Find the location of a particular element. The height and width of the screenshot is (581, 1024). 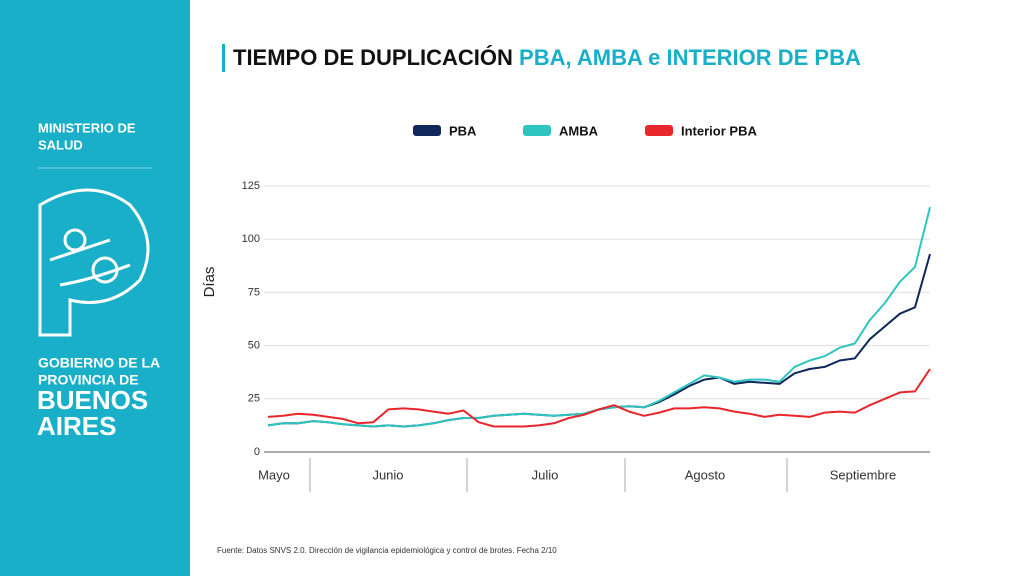

logo is located at coordinates (94, 262).